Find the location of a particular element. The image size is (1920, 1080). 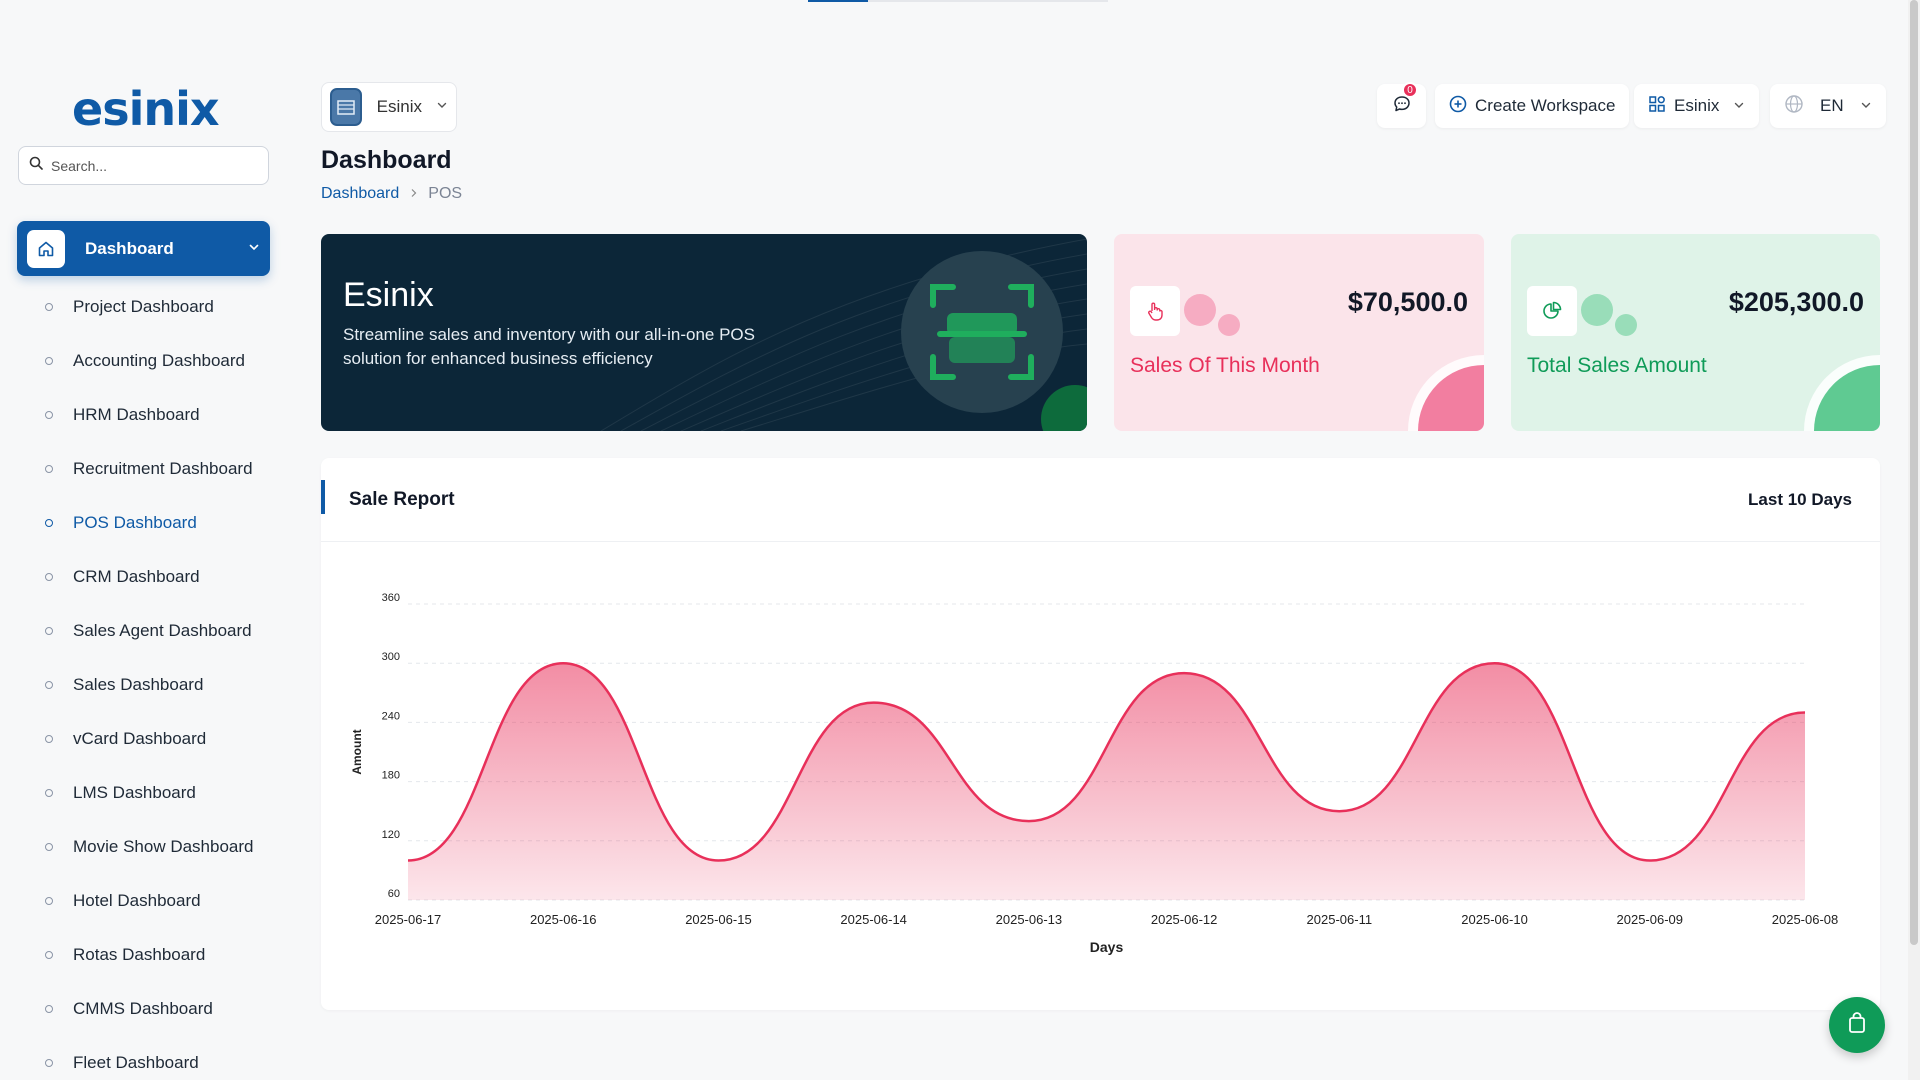

sidebar-subitem: Rotas Dashboard is located at coordinates (142, 955).